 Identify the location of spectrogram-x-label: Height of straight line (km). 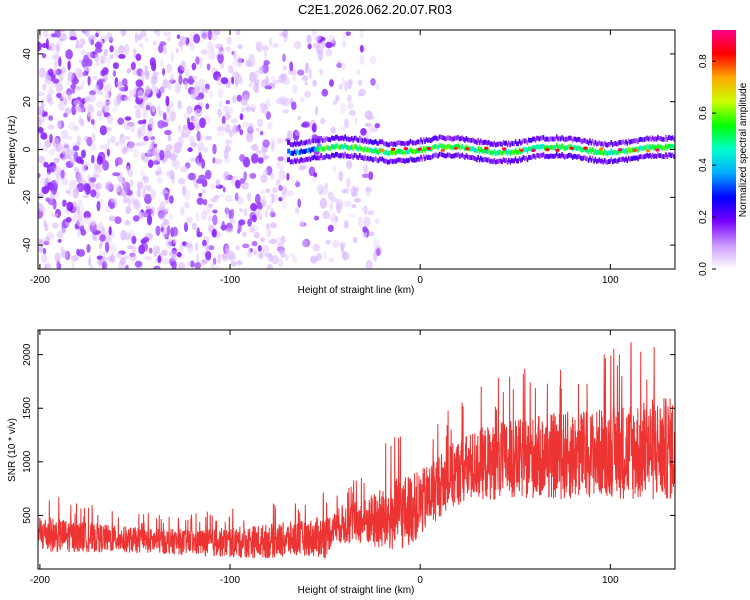
(356, 290).